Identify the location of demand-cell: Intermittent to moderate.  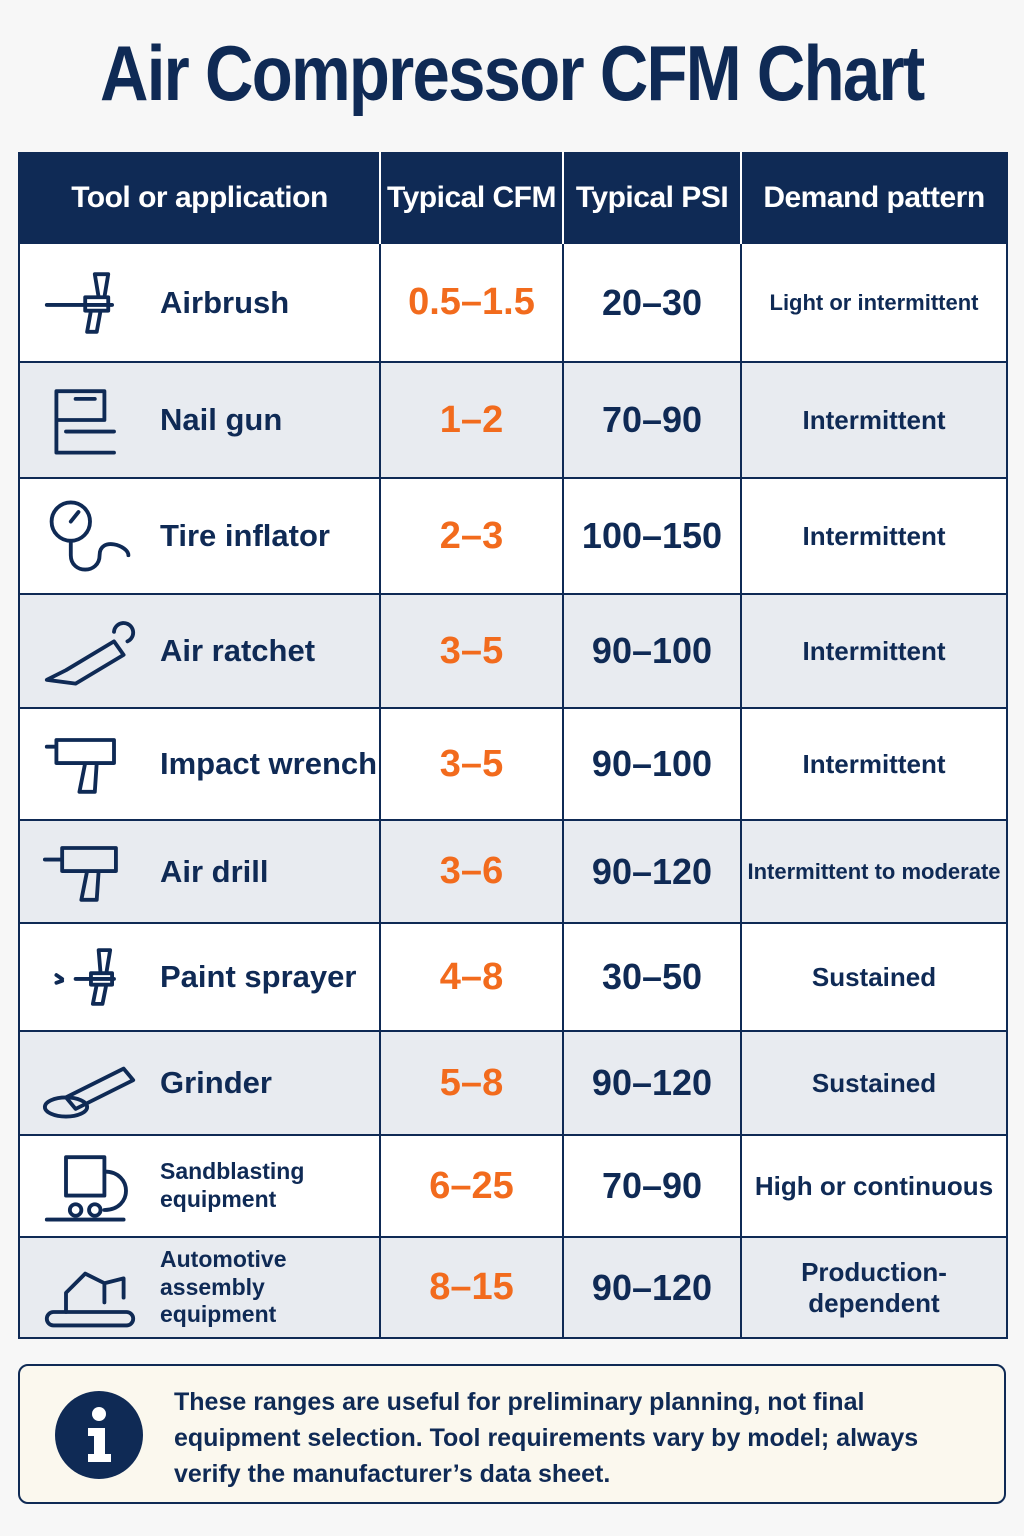
(874, 871).